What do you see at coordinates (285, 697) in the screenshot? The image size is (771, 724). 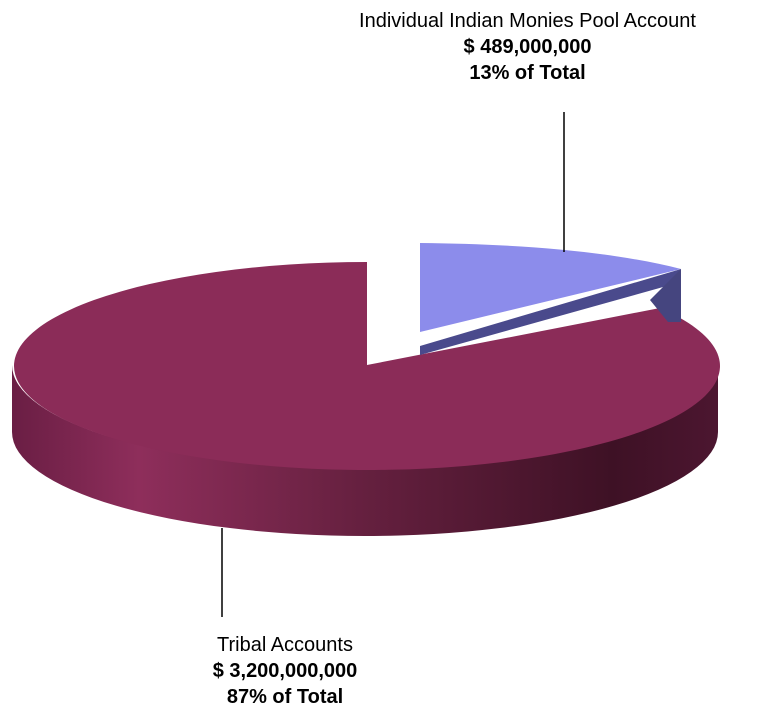 I see `tribal-slice-percent: 87% of Total` at bounding box center [285, 697].